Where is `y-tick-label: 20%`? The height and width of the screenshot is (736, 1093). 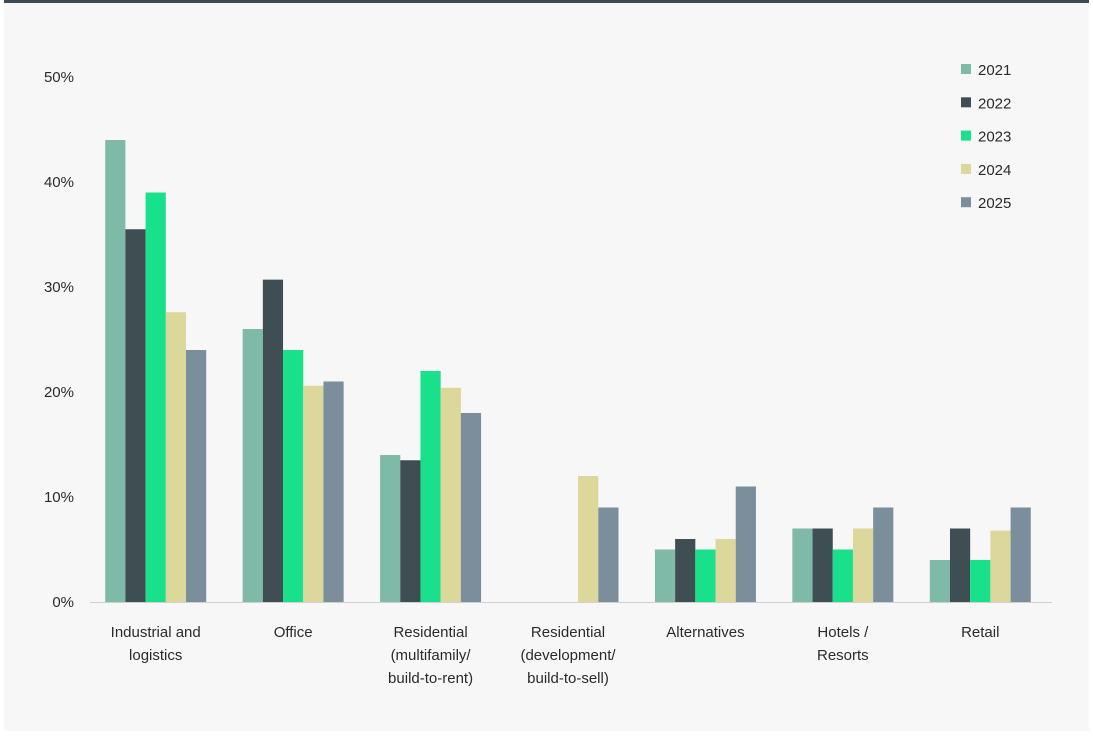
y-tick-label: 20% is located at coordinates (59, 392).